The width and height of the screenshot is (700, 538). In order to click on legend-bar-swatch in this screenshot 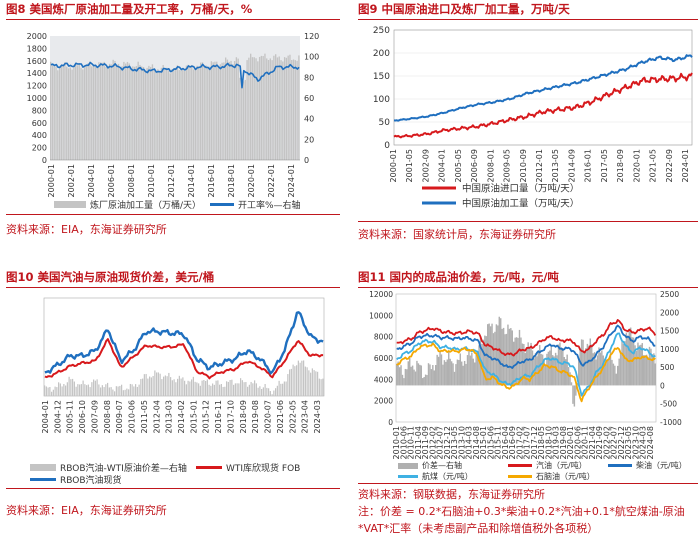, I will do `click(43, 467)`.